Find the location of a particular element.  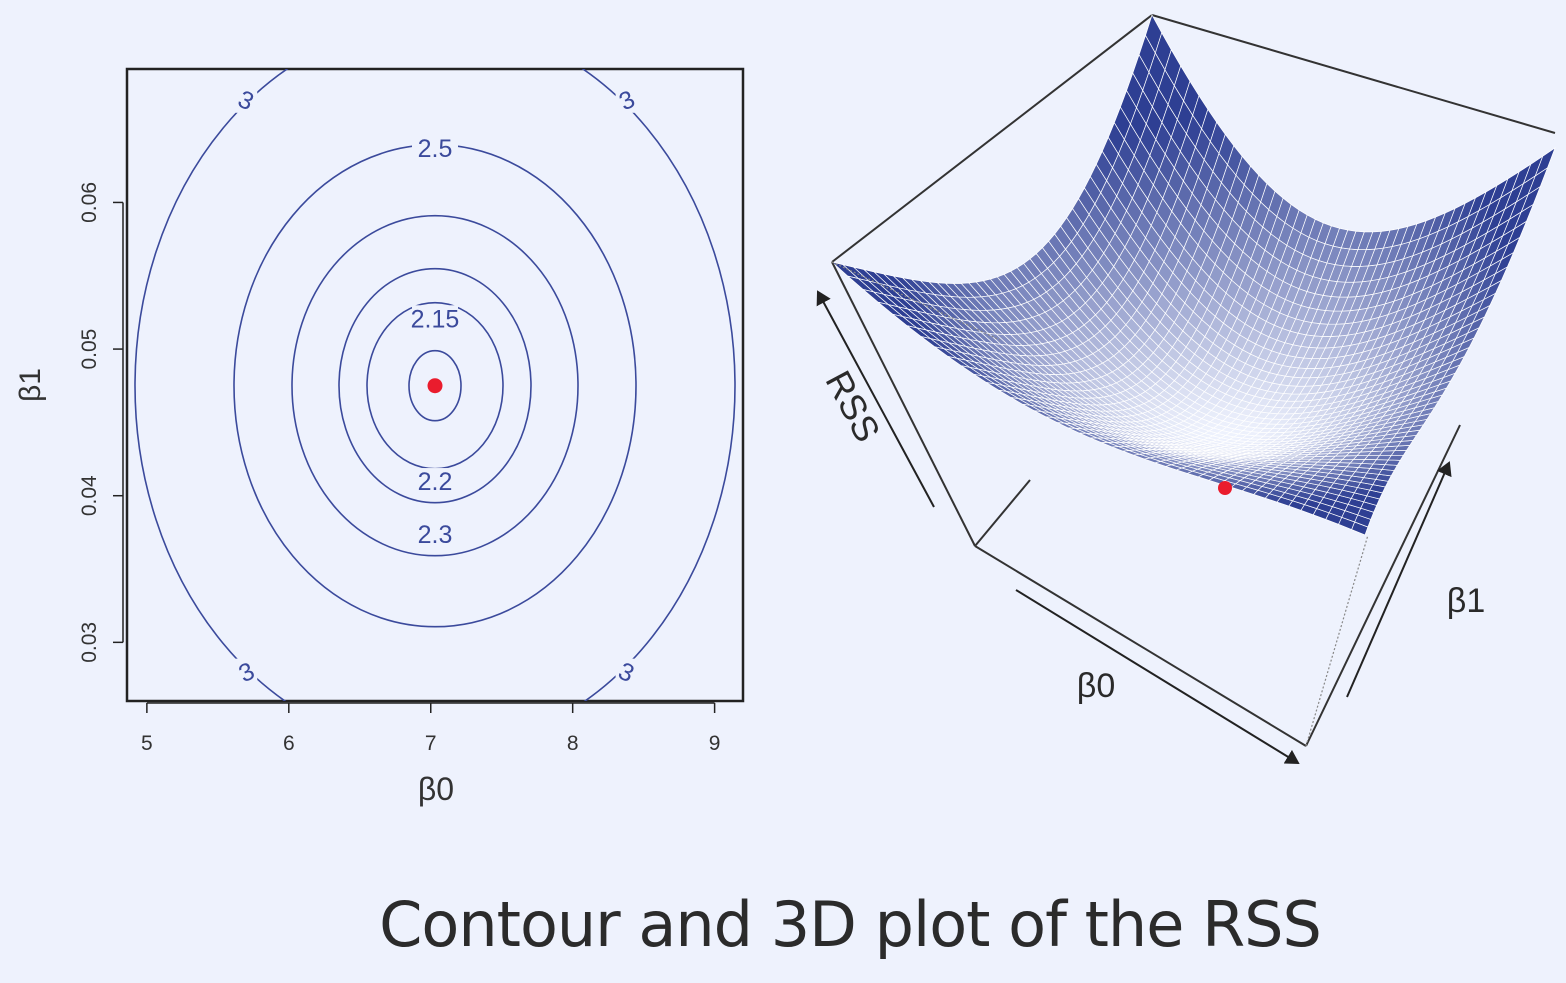

x-tick-label: 6 is located at coordinates (289, 743).